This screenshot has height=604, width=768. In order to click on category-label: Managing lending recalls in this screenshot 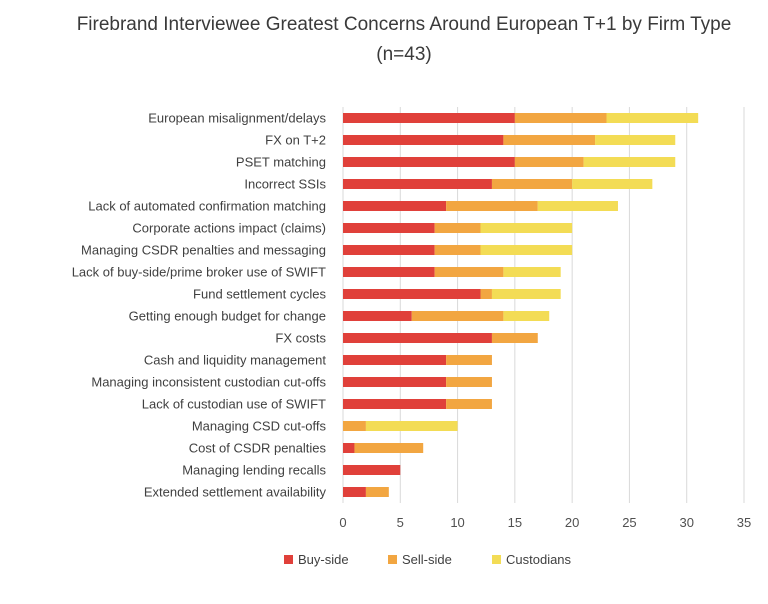, I will do `click(254, 470)`.